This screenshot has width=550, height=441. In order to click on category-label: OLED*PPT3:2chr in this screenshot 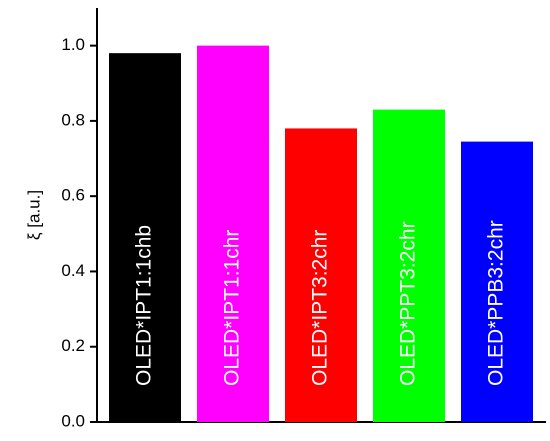, I will do `click(408, 303)`.